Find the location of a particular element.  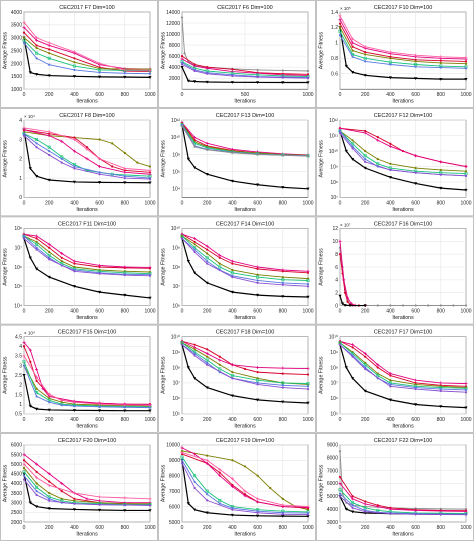

y-exponent-label: × 10⁴ is located at coordinates (29, 333).